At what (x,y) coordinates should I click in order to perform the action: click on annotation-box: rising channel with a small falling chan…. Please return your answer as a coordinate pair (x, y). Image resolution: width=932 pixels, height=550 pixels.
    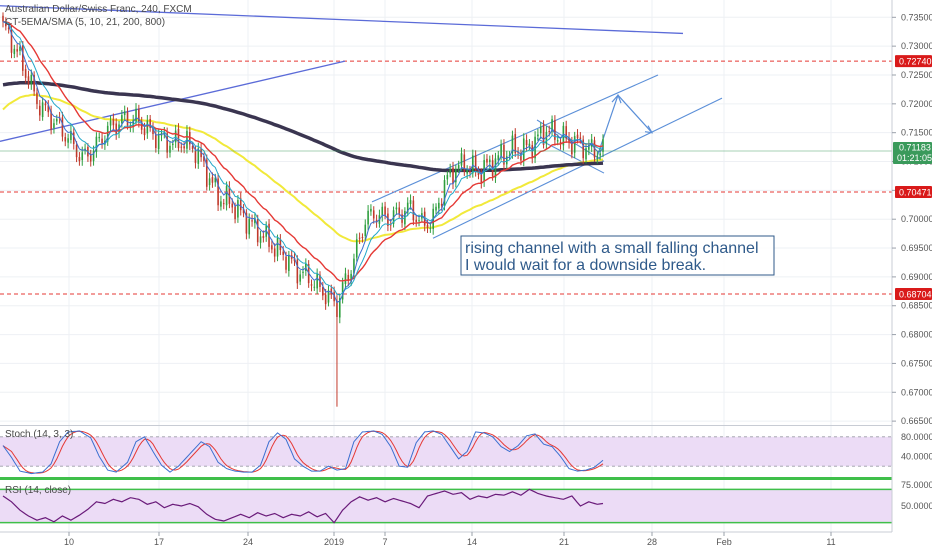
    Looking at the image, I should click on (617, 255).